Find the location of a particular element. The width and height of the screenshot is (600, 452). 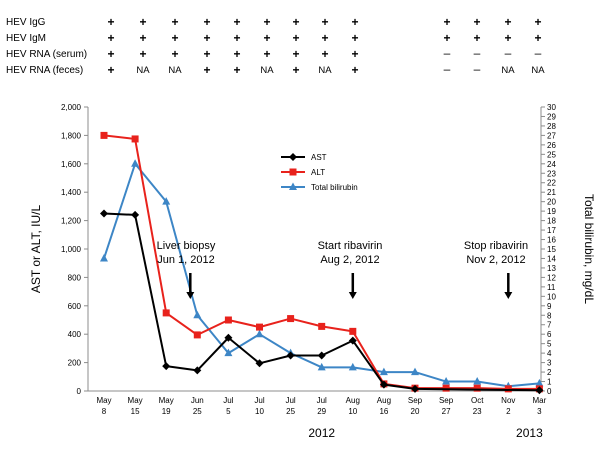

right-y-tick-label: 5 is located at coordinates (549, 344).